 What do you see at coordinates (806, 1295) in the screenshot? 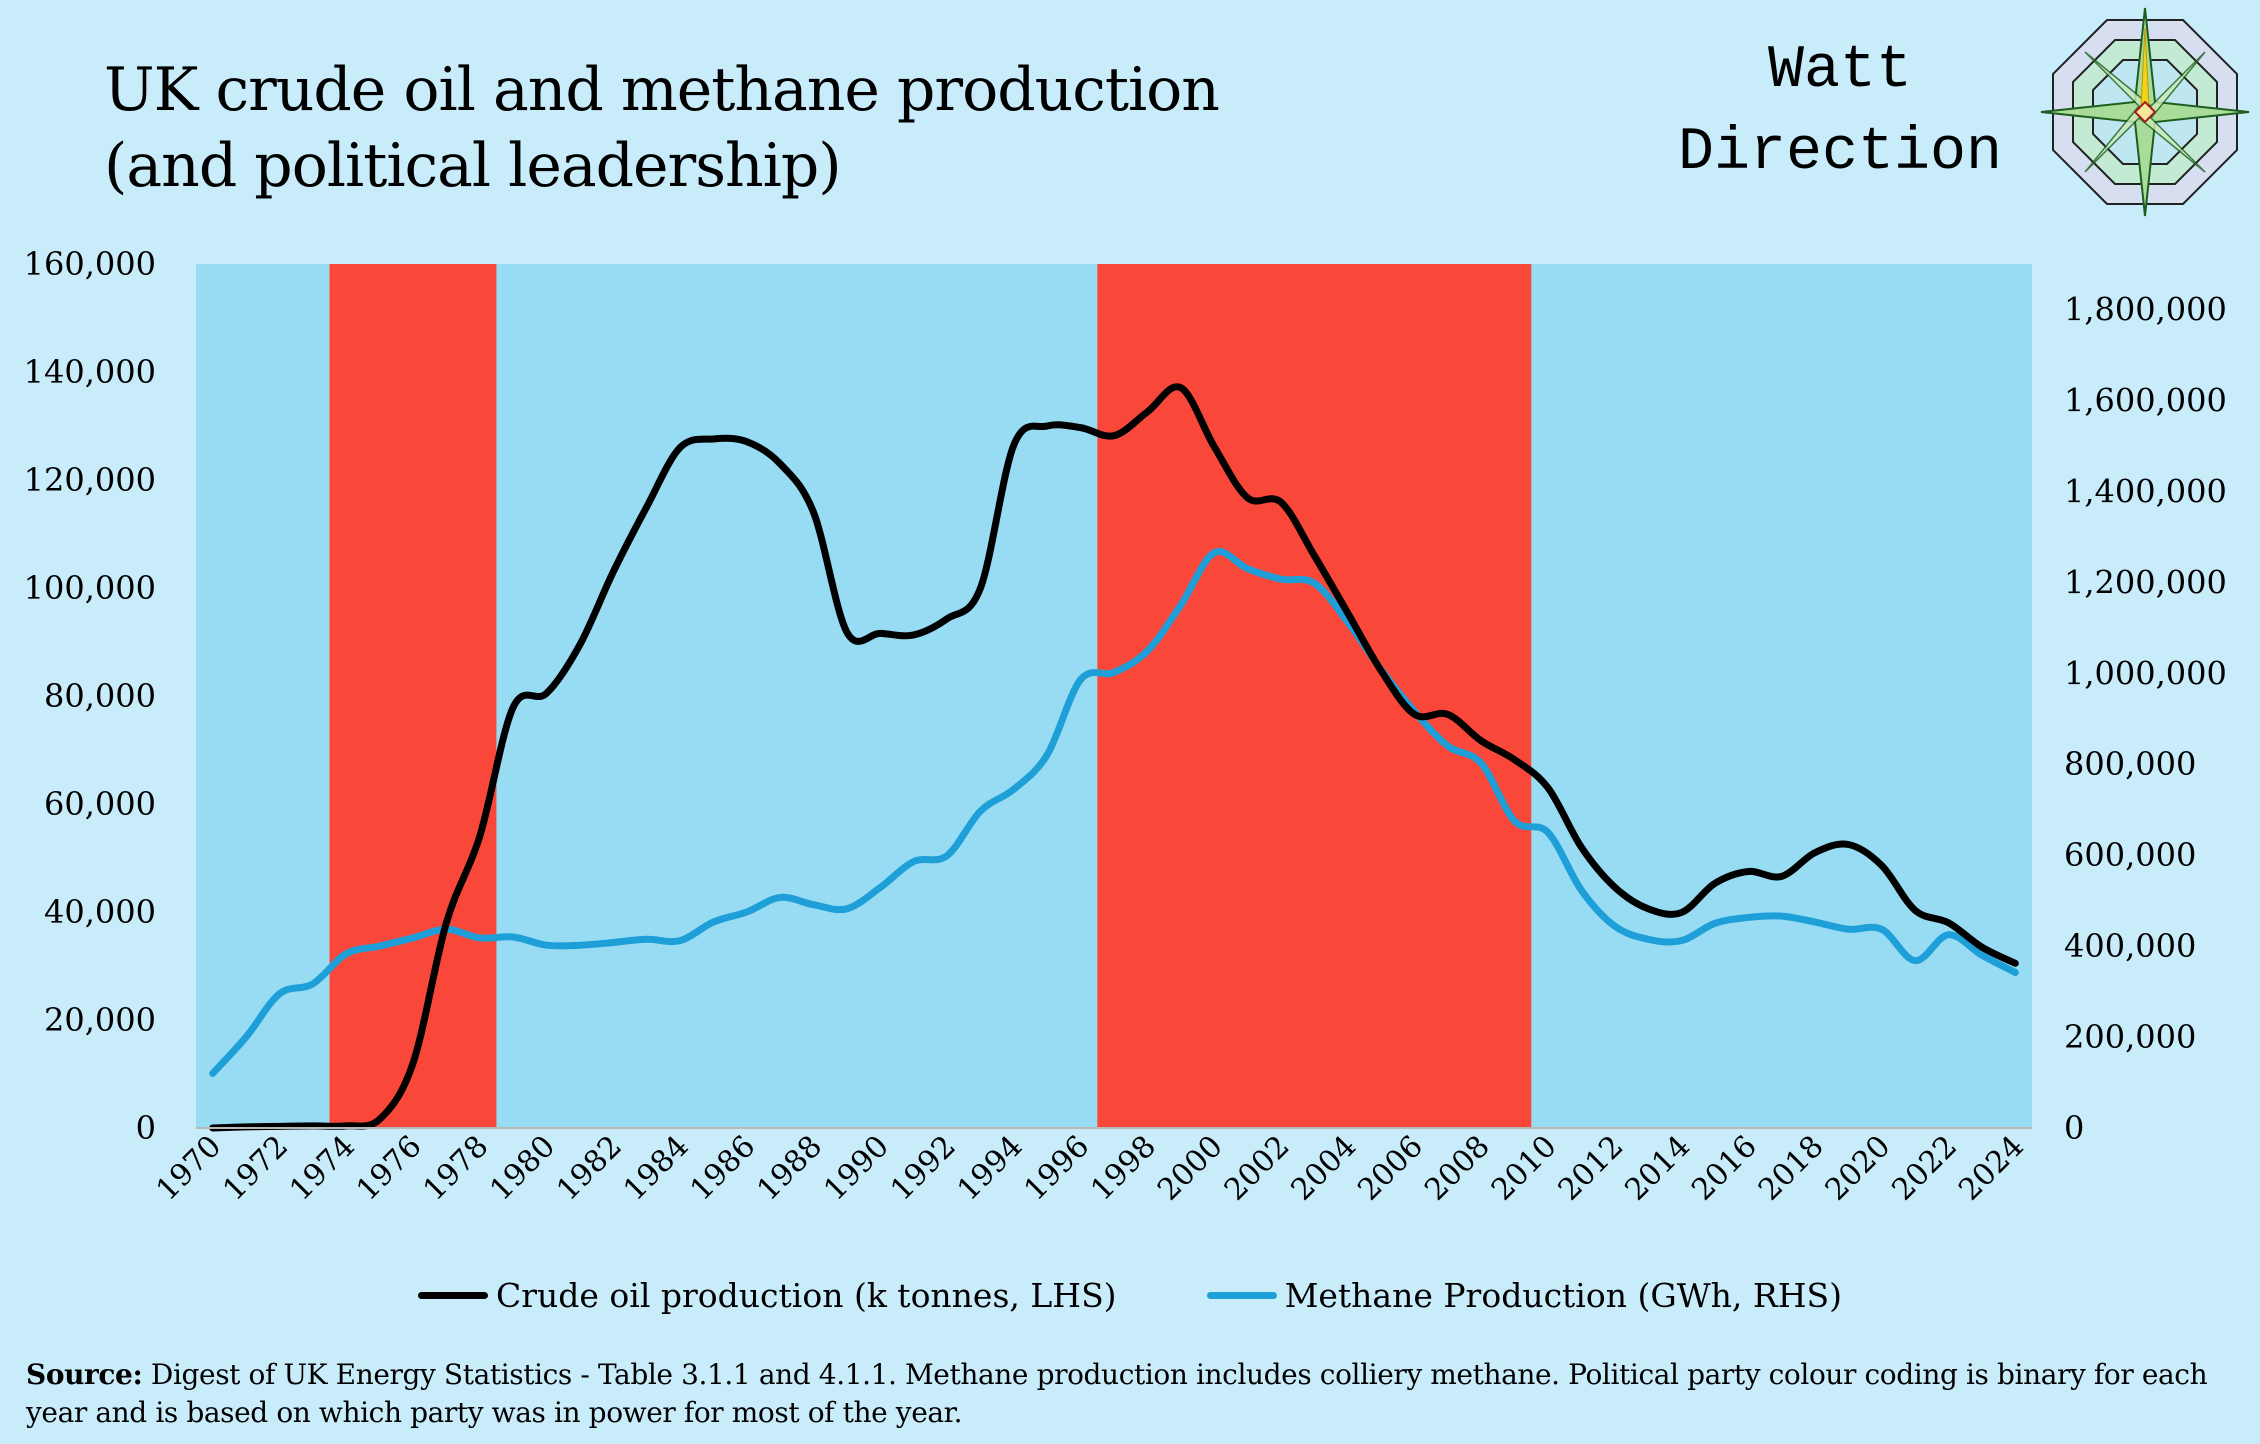
I see `legend-label-oil: Crude oil production (k tonnes, LHS)` at bounding box center [806, 1295].